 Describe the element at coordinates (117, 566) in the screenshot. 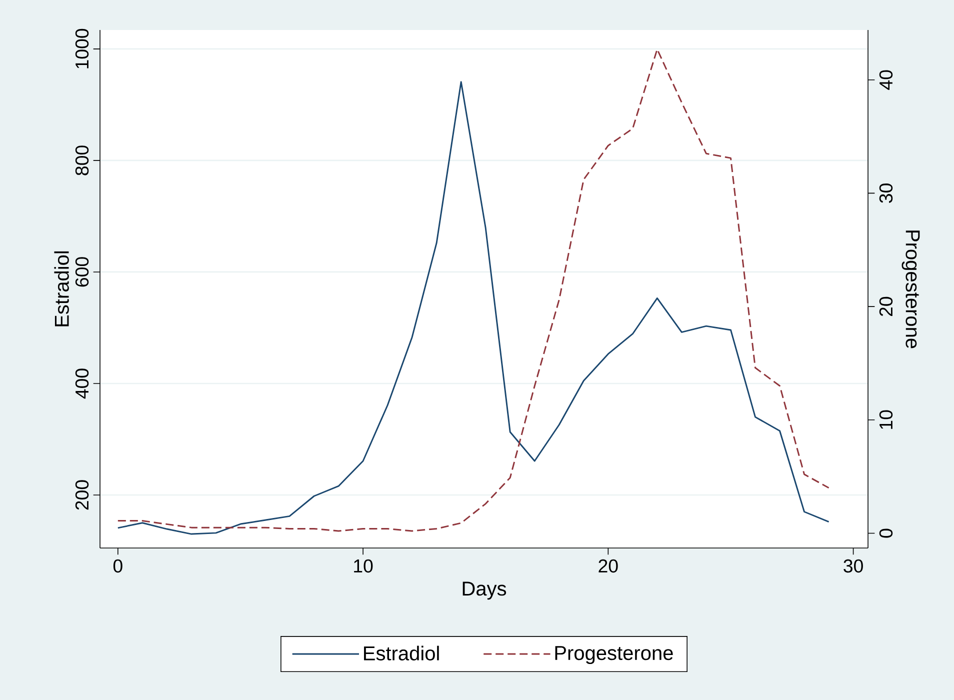

I see `x-tick-label: 0` at that location.